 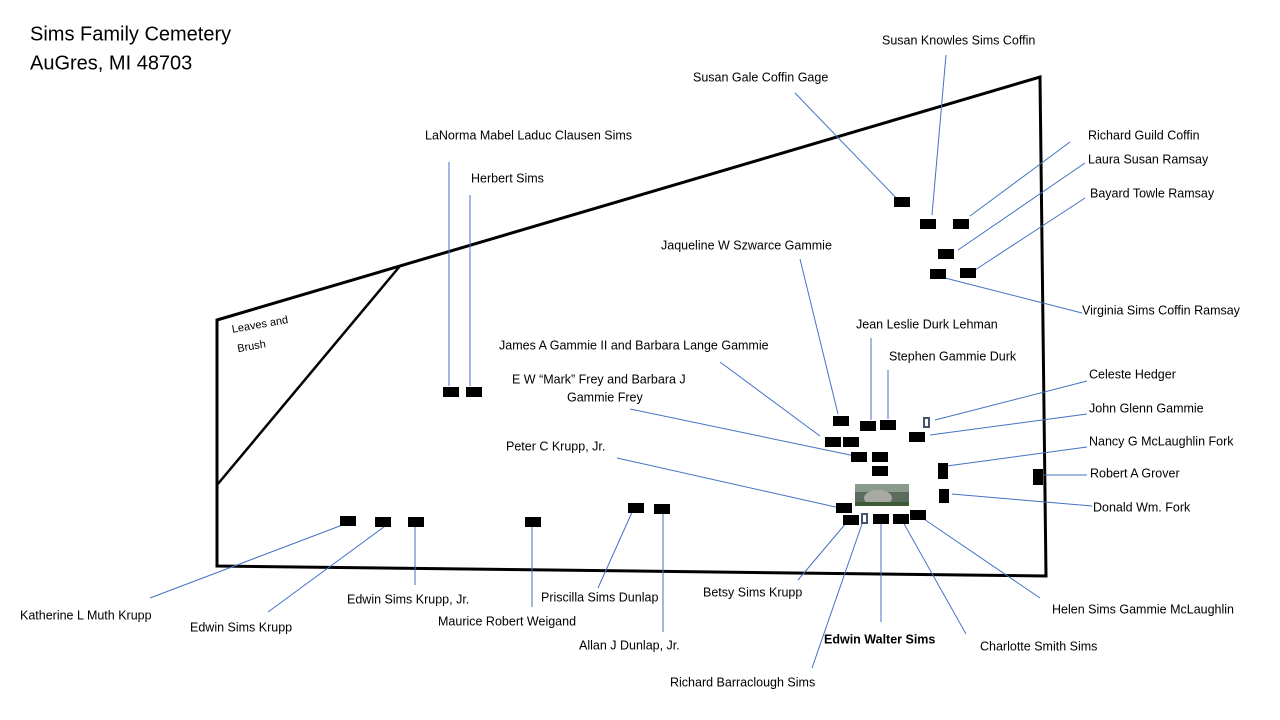 What do you see at coordinates (241, 627) in the screenshot?
I see `grave-label-edwin-krupp: Edwin Sims Krupp` at bounding box center [241, 627].